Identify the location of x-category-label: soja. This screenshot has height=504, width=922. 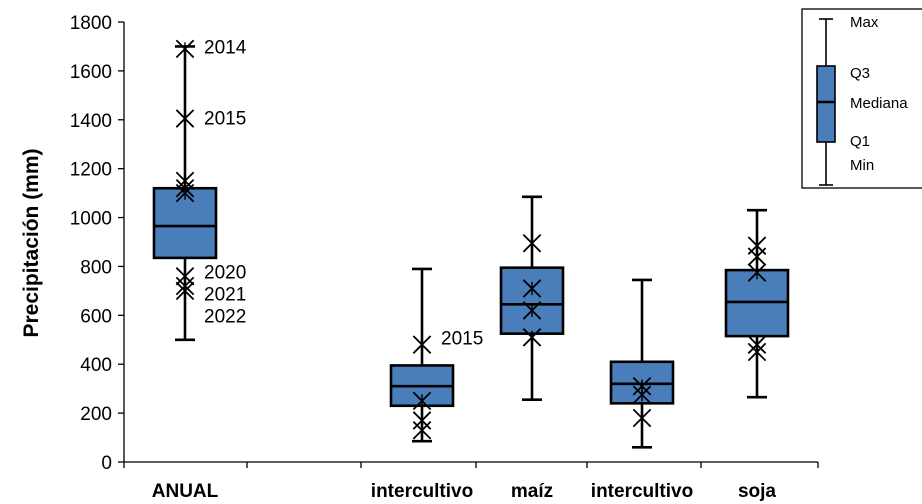
(757, 491).